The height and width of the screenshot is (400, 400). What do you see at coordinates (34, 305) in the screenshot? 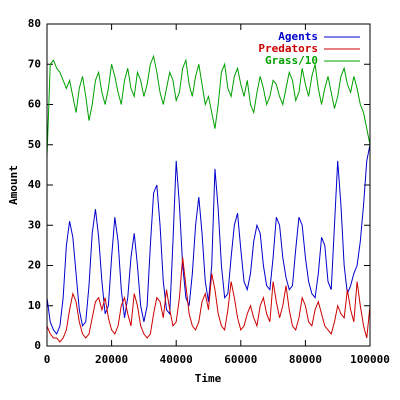
I see `y-tick-label: 10` at bounding box center [34, 305].